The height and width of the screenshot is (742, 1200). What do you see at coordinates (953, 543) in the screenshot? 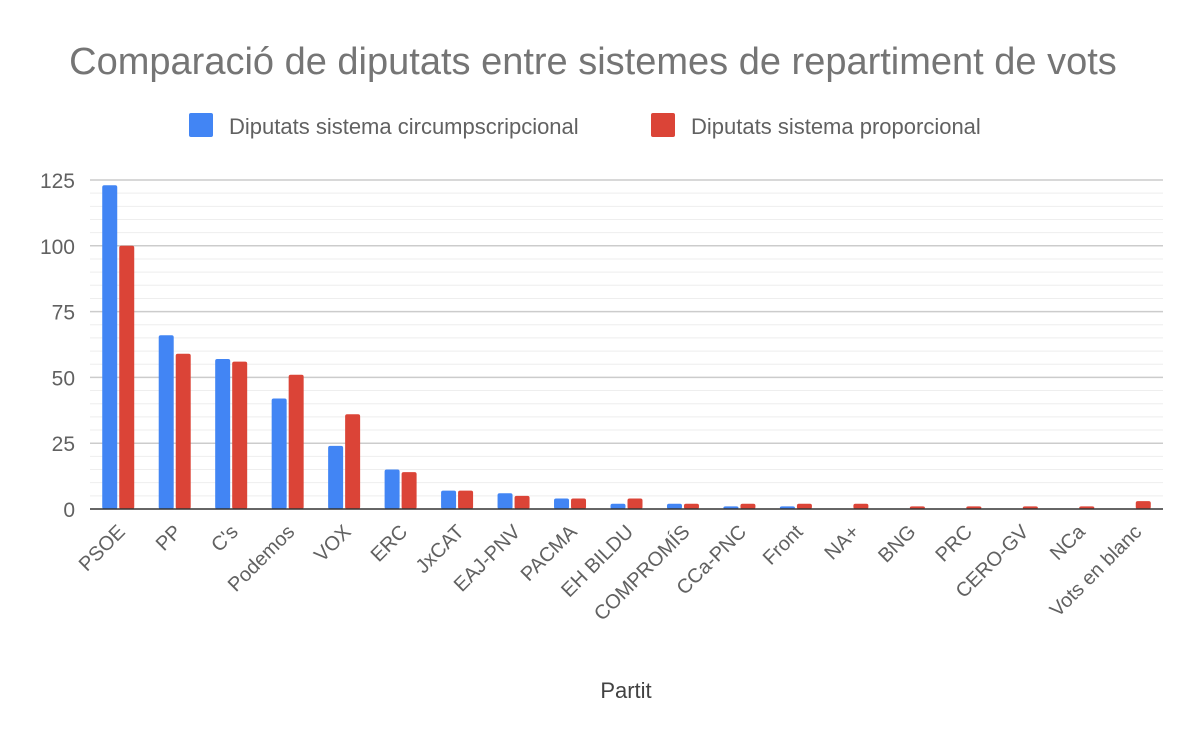
I see `x-tick-label: PRC` at bounding box center [953, 543].